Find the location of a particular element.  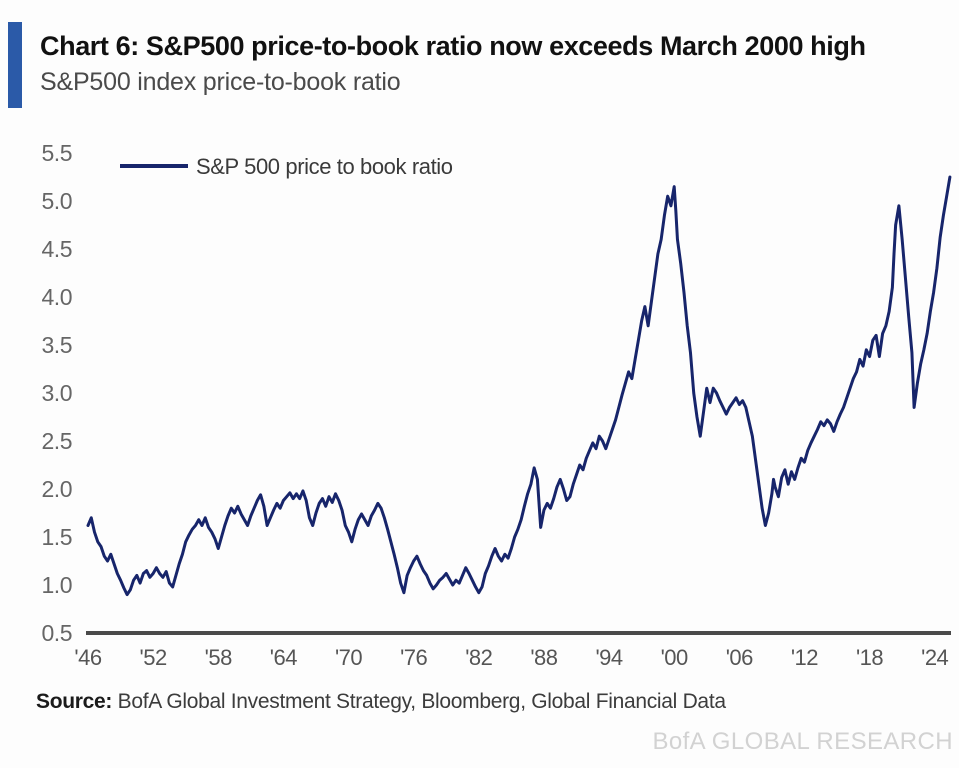

y-tick-label: 1.5 is located at coordinates (57, 537).